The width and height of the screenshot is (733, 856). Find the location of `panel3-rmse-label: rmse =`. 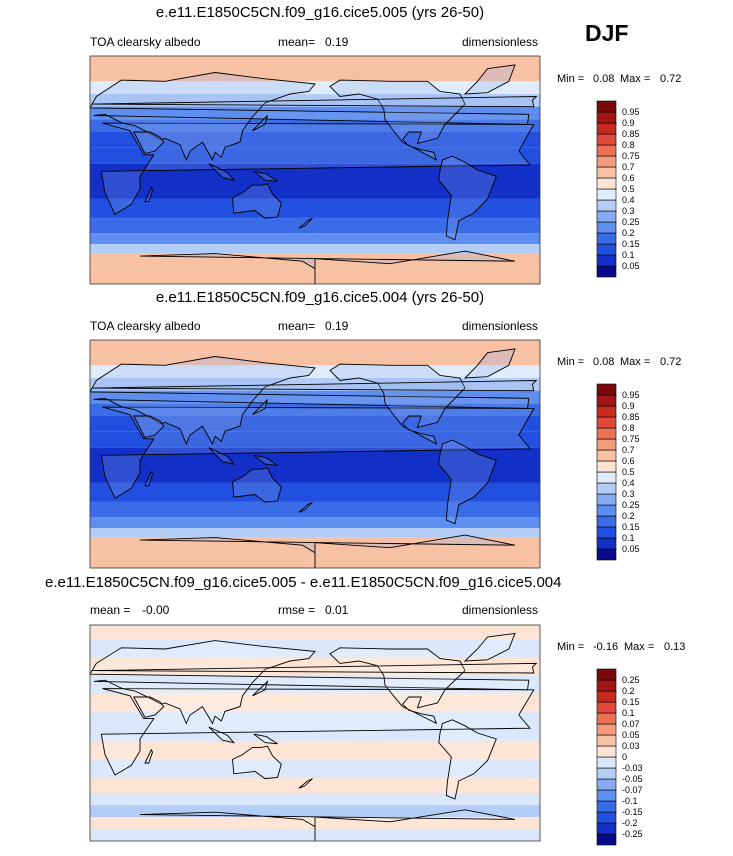

panel3-rmse-label: rmse = is located at coordinates (297, 610).